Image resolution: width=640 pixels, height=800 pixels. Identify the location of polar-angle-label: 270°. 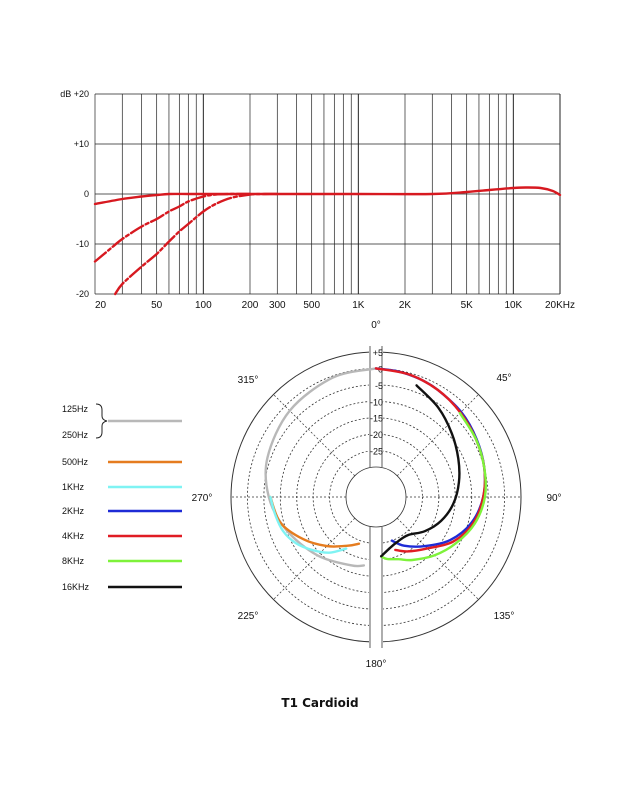
(202, 498).